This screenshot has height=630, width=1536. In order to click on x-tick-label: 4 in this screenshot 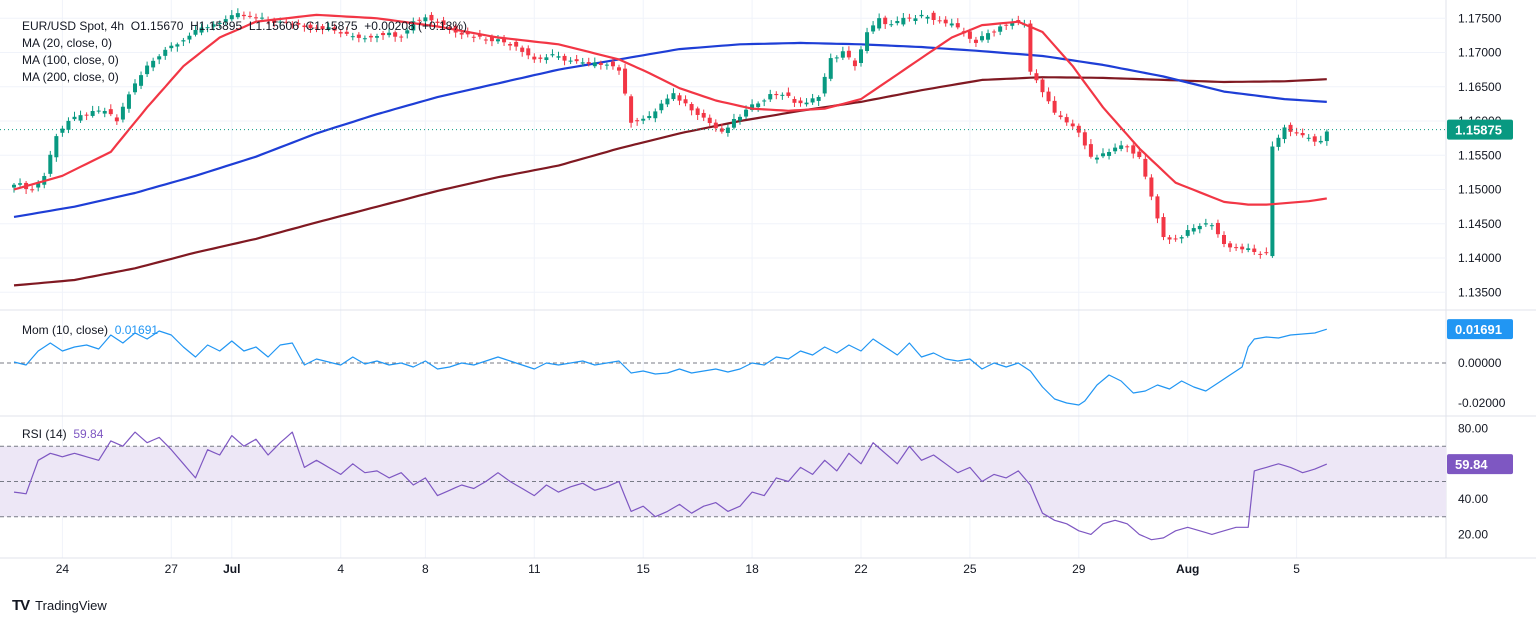, I will do `click(340, 569)`.